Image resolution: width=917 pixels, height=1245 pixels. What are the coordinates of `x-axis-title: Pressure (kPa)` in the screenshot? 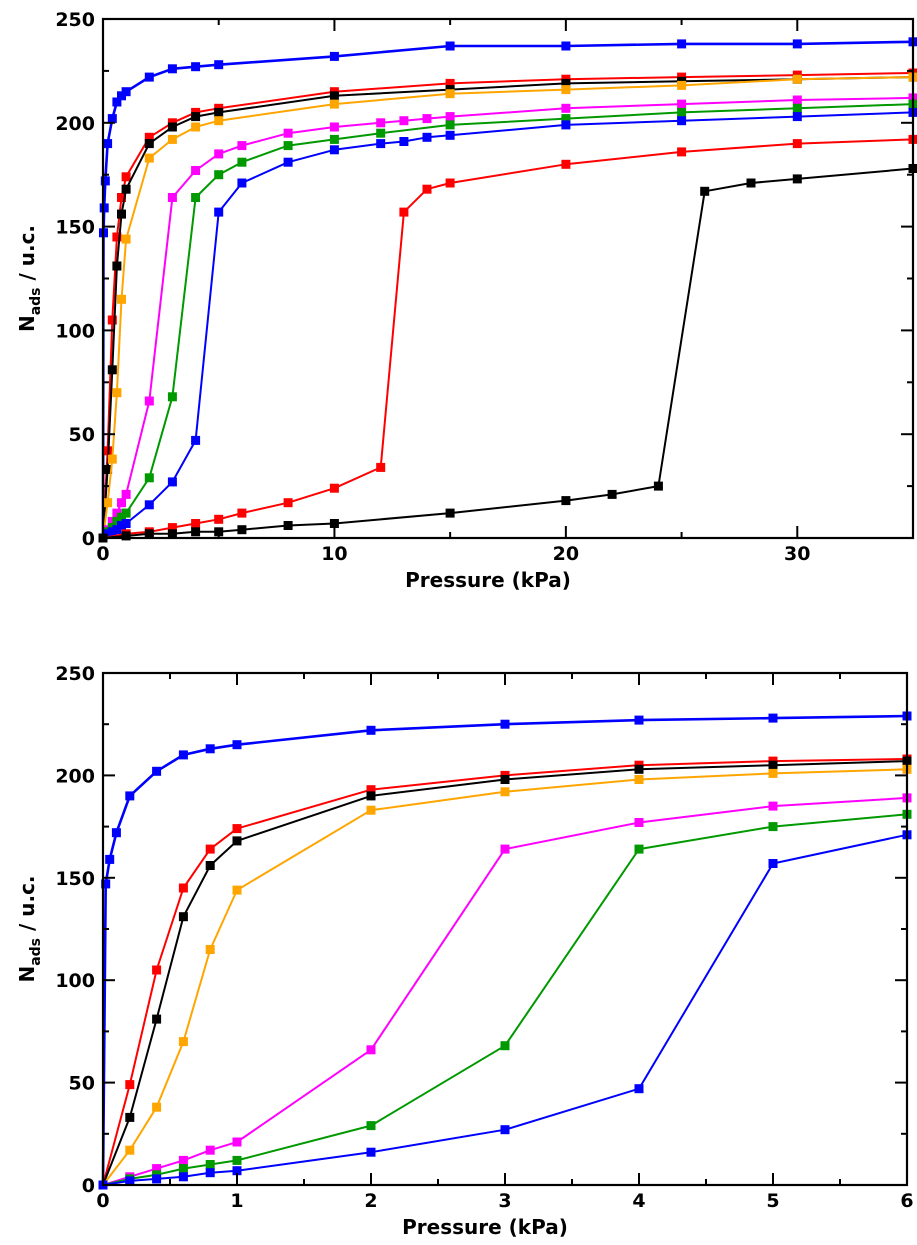 It's located at (485, 1227).